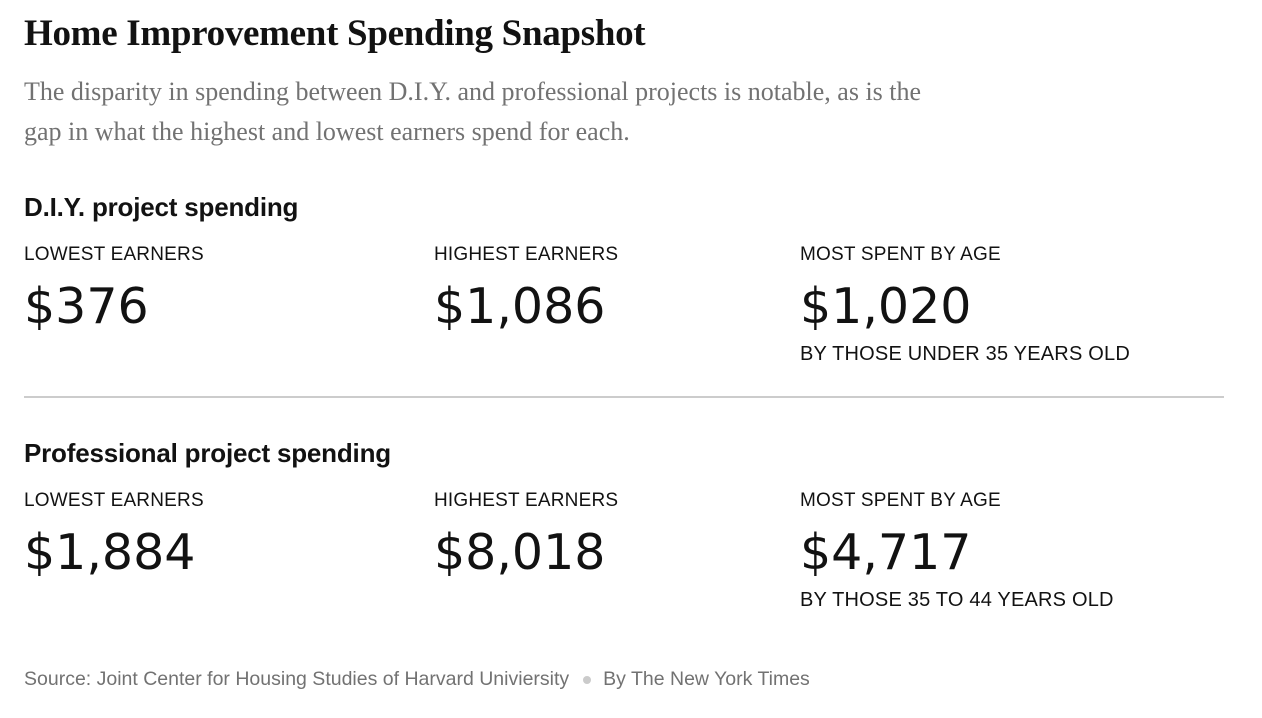 The height and width of the screenshot is (718, 1262). Describe the element at coordinates (957, 600) in the screenshot. I see `stat-caption: BY THOSE 35 TO 44 YEARS OLD` at that location.